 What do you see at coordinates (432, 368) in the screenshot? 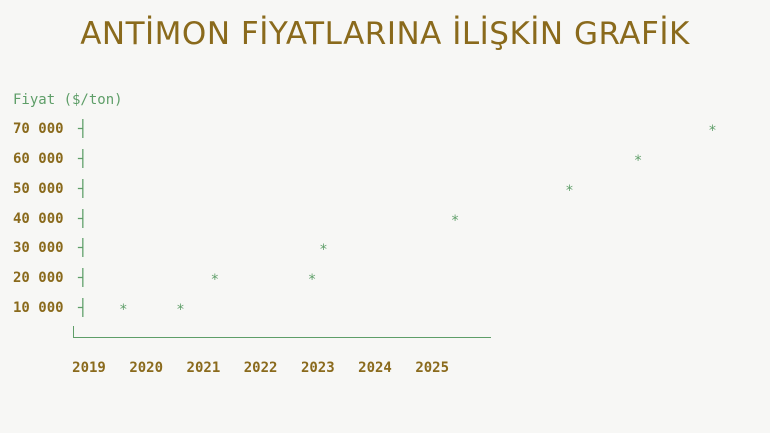
I see `x-tick-label: 2025` at bounding box center [432, 368].